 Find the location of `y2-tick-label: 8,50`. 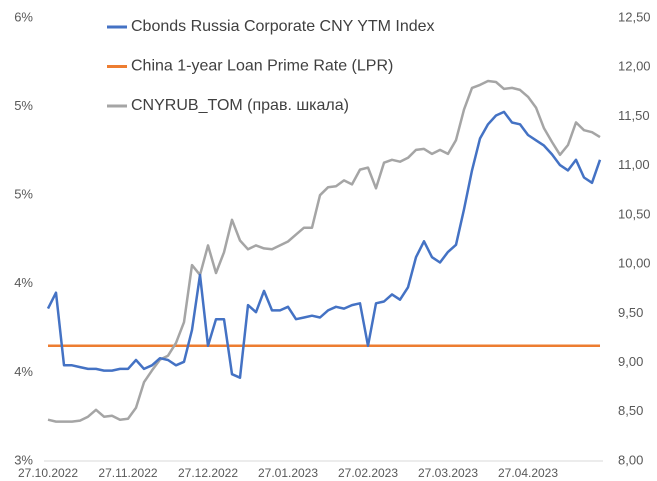

y2-tick-label: 8,50 is located at coordinates (630, 410).